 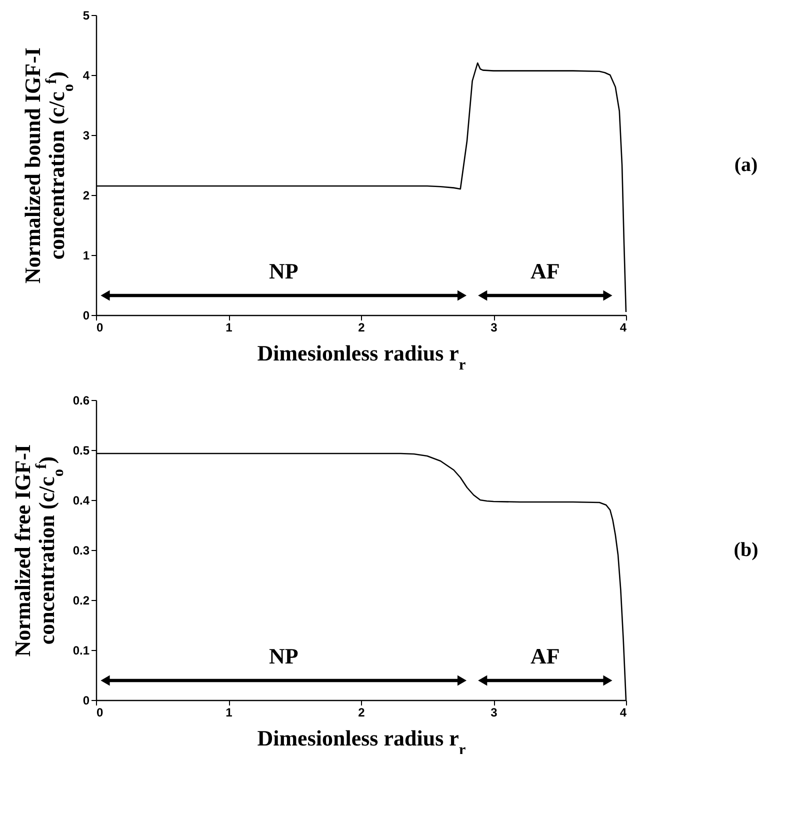 I want to click on y-tick-label: 5, so click(x=86, y=15).